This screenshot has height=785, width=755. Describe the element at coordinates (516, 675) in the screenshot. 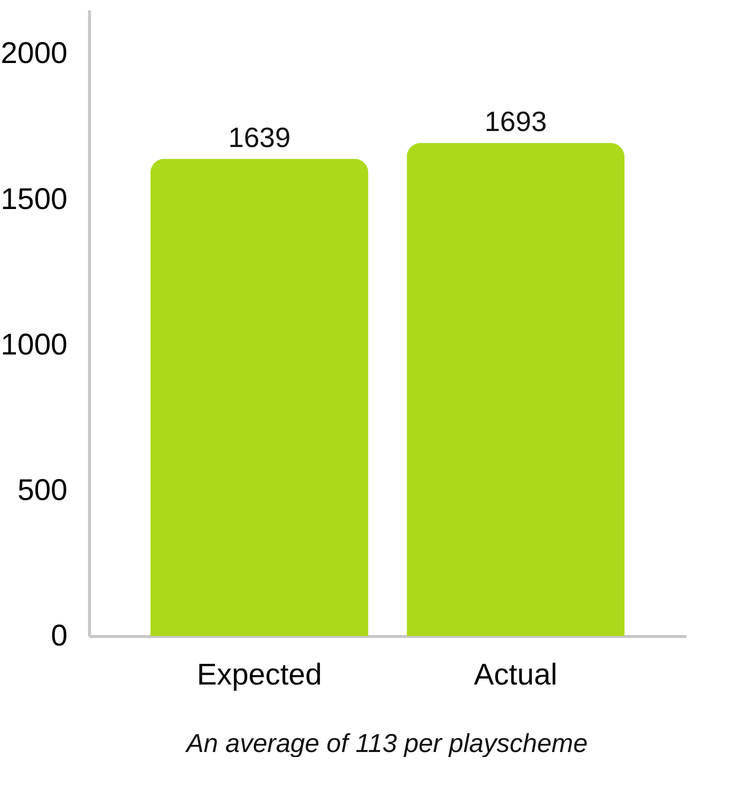

I see `x-tick-label: Actual` at that location.